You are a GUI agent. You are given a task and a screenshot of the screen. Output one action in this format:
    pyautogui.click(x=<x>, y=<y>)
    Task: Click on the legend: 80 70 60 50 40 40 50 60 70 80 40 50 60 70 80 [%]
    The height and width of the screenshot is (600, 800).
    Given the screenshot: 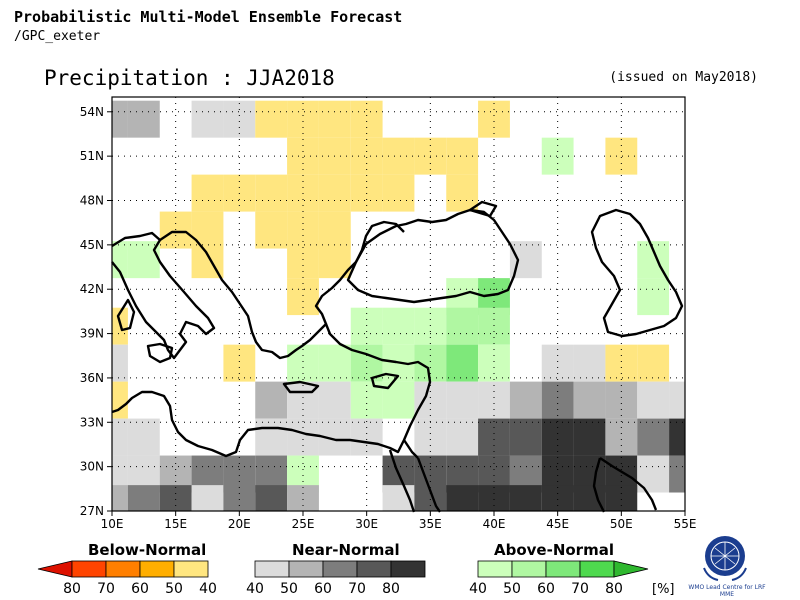 What is the action you would take?
    pyautogui.click(x=356, y=578)
    